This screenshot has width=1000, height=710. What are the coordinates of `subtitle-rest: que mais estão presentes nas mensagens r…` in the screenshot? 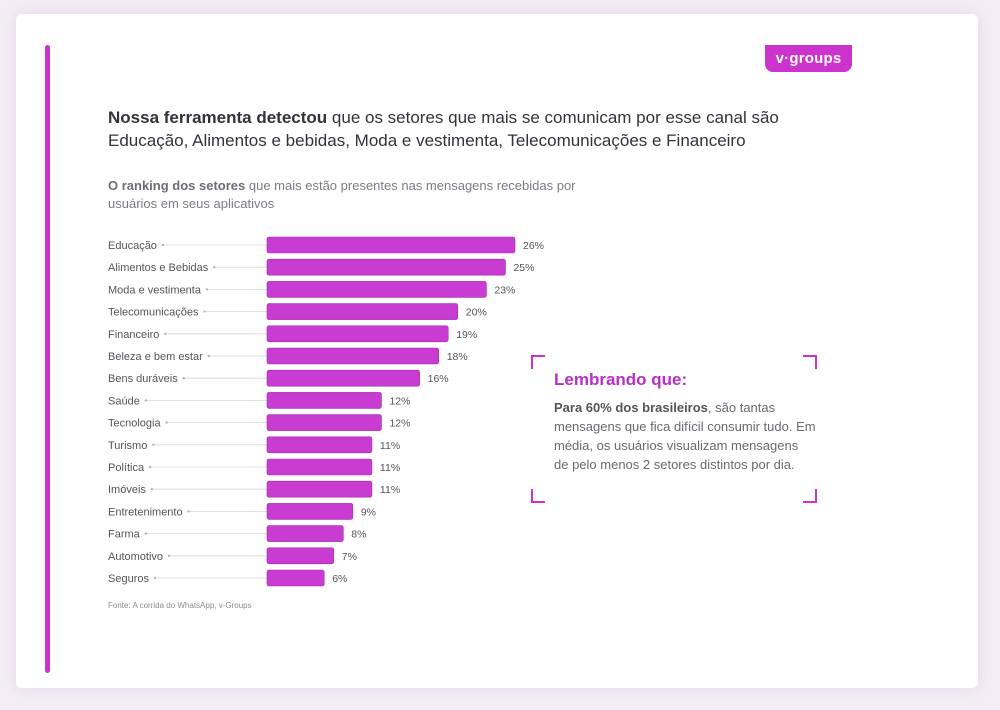 It's located at (342, 194).